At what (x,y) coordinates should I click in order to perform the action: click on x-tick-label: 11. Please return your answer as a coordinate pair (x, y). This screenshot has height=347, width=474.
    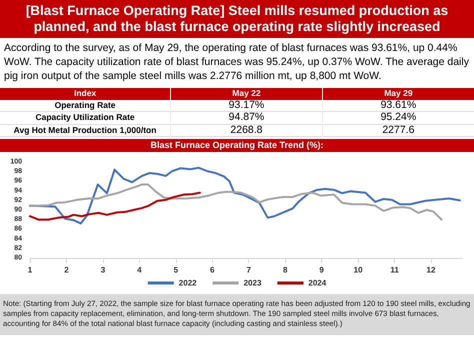
    Looking at the image, I should click on (395, 270).